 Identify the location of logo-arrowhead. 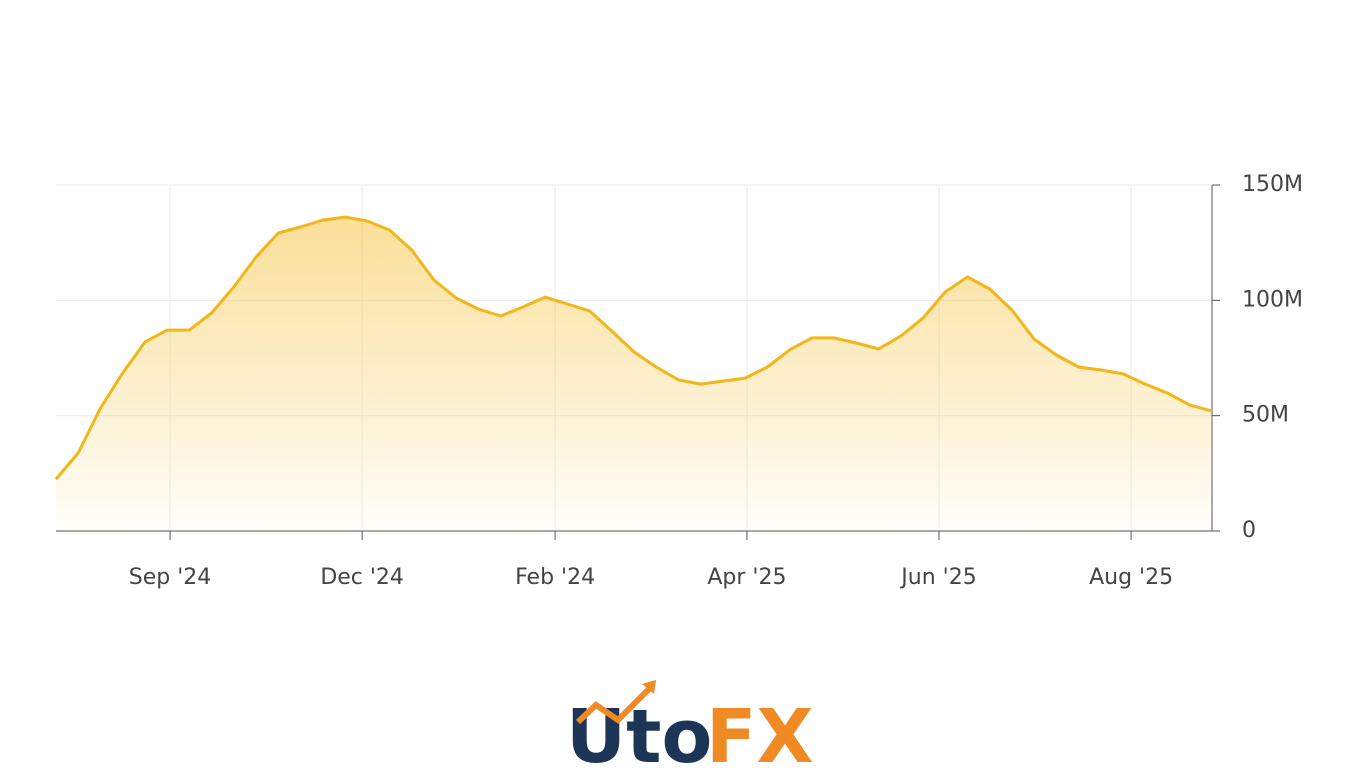
(649, 687).